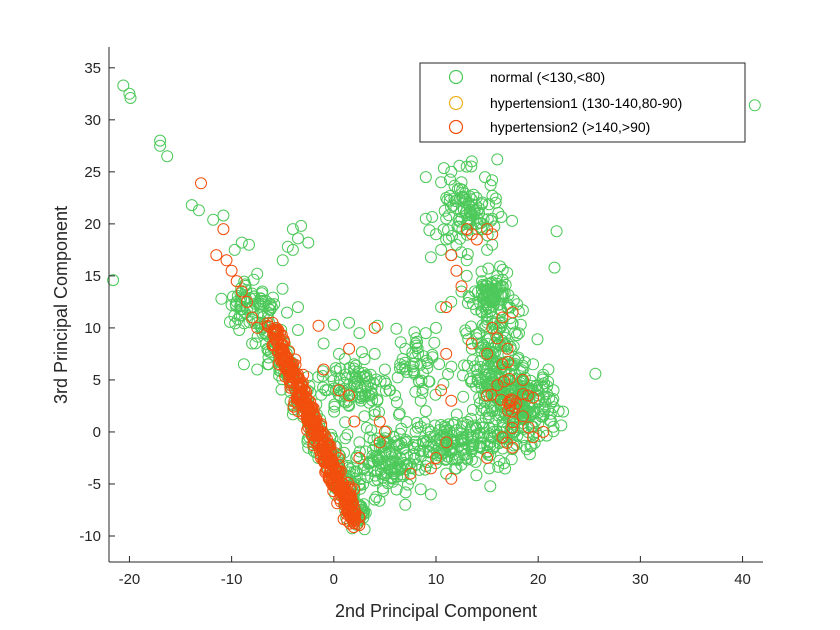 Image resolution: width=840 pixels, height=630 pixels. Describe the element at coordinates (456, 103) in the screenshot. I see `legend-marker-hypertension1` at that location.